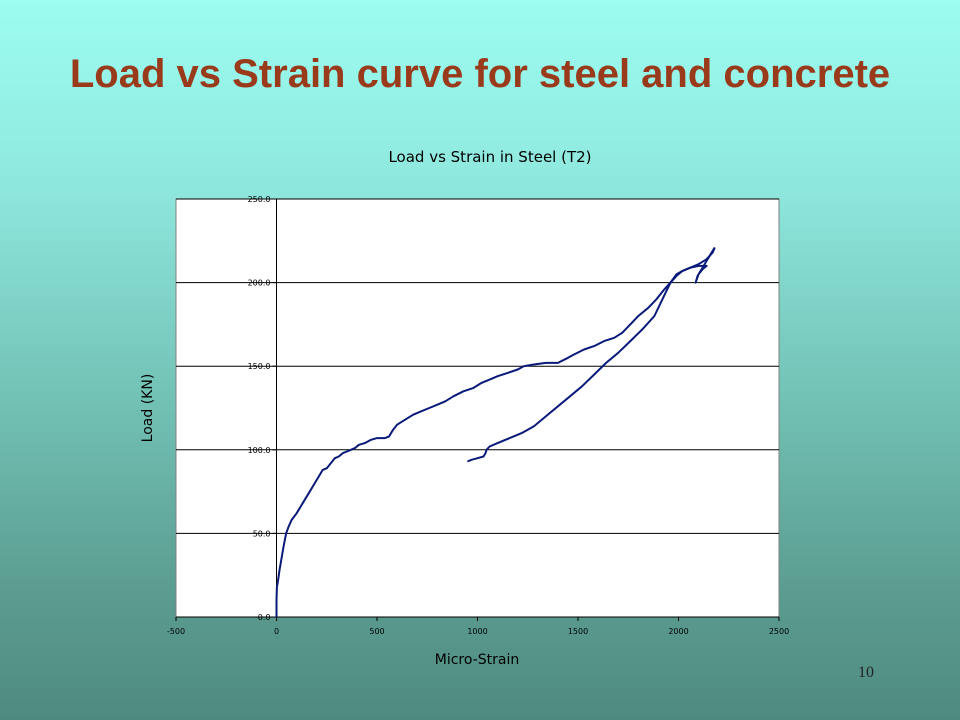 The image size is (960, 720). I want to click on x-tick-label: 1000, so click(477, 631).